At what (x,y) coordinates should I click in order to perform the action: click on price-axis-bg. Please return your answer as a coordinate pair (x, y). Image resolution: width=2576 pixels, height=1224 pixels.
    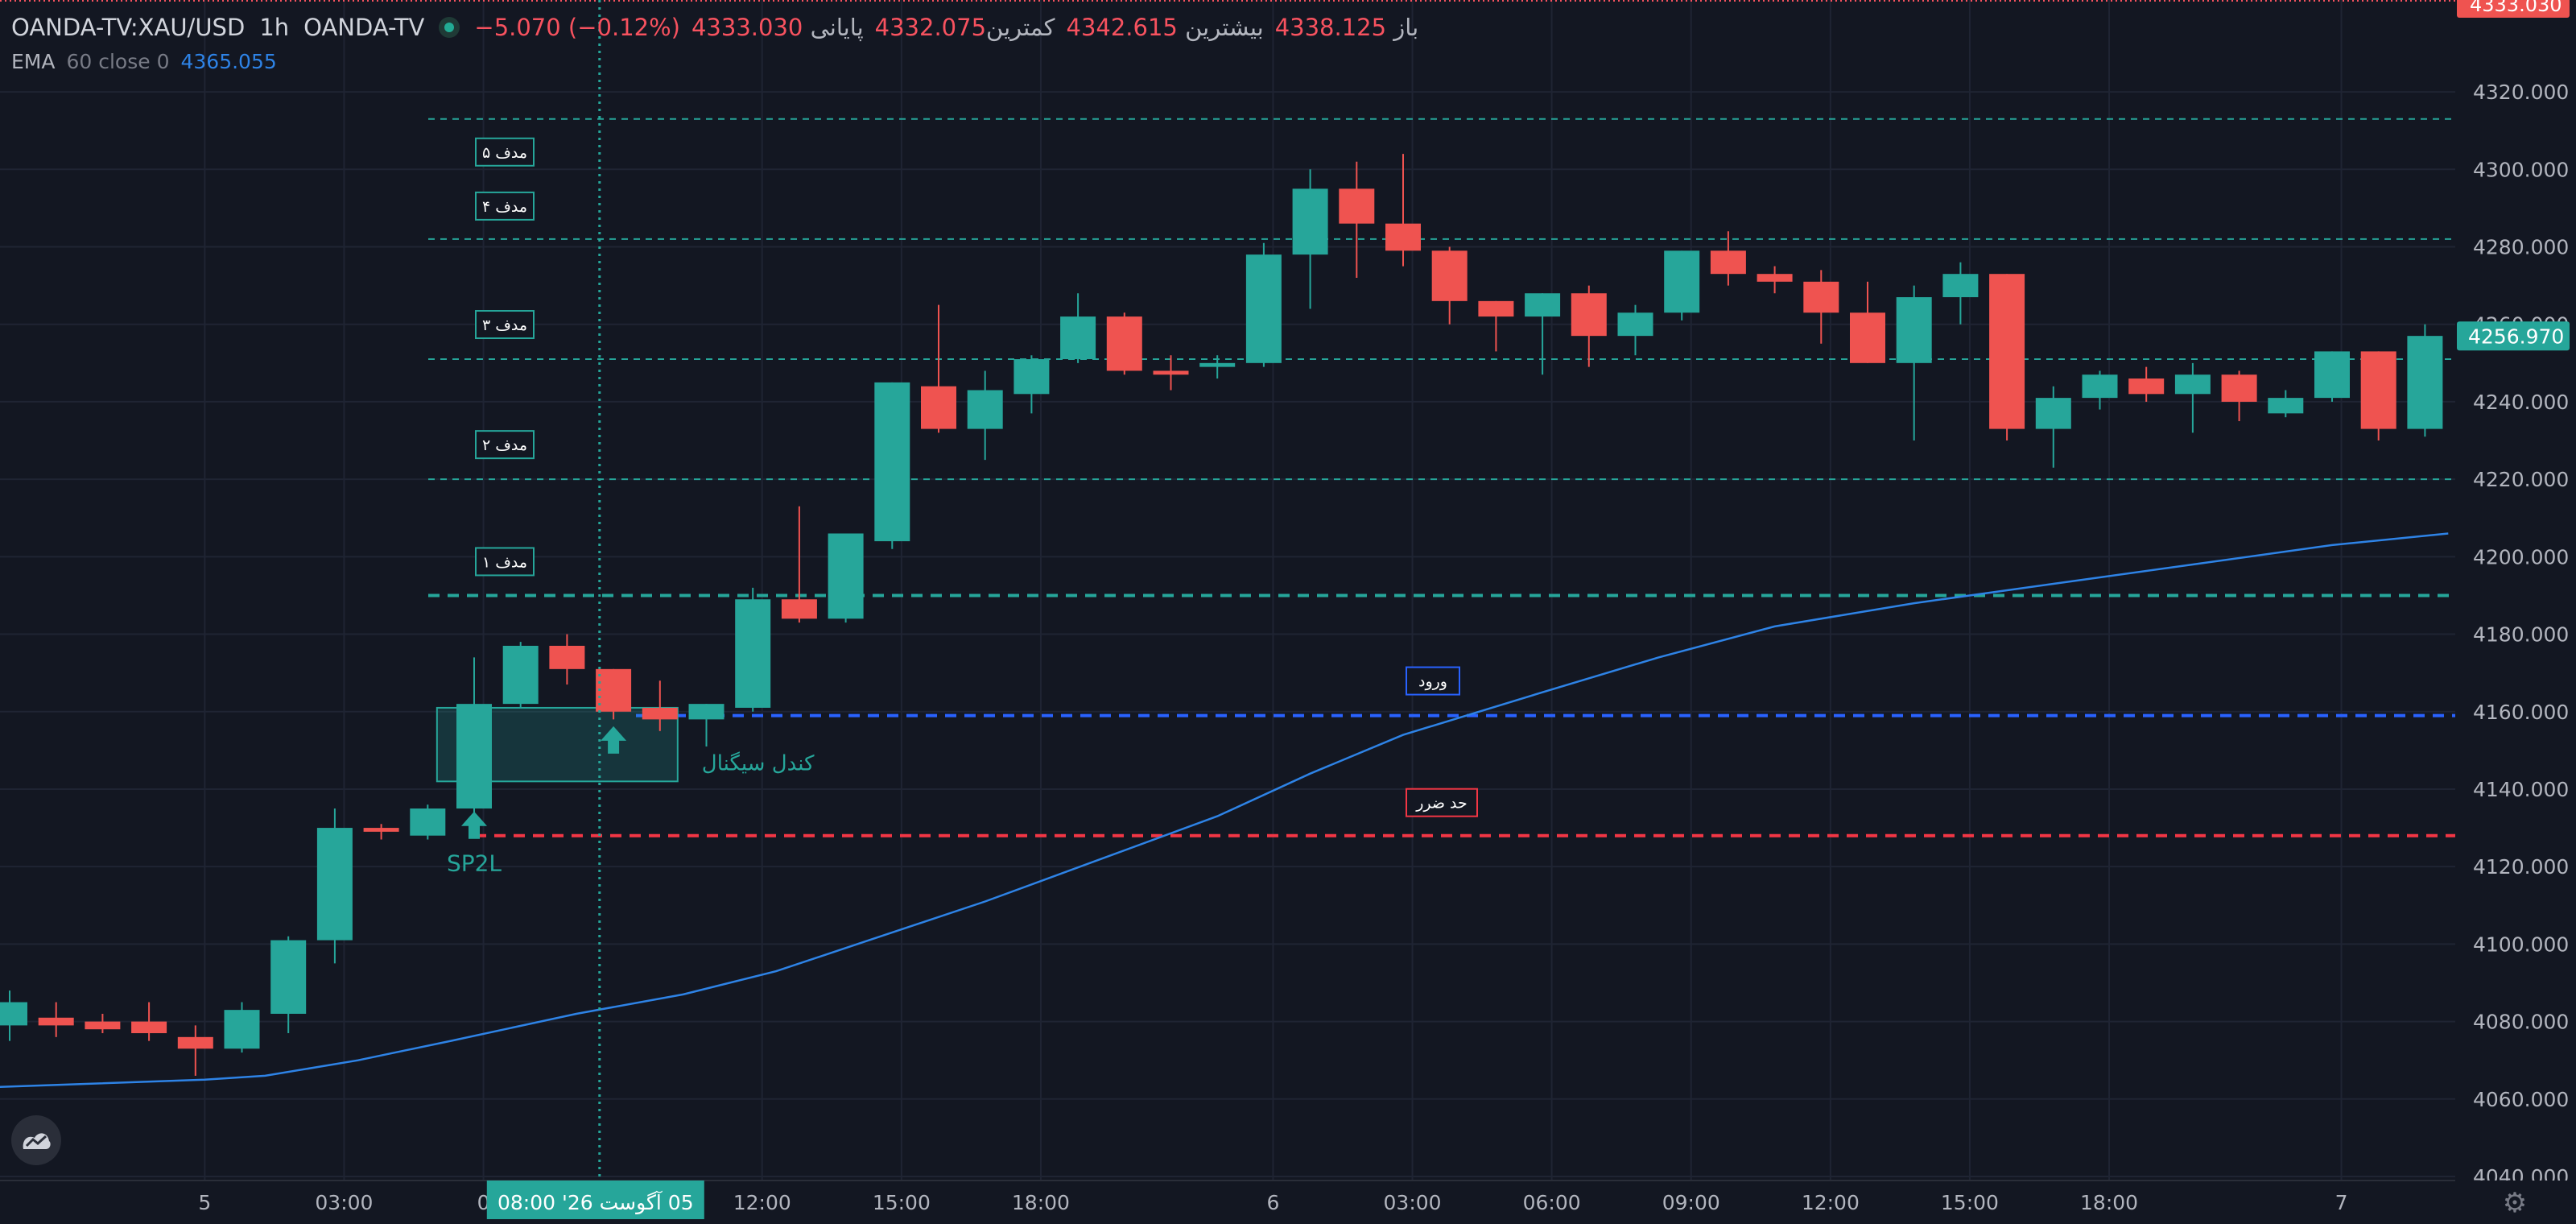
    Looking at the image, I should click on (2516, 590).